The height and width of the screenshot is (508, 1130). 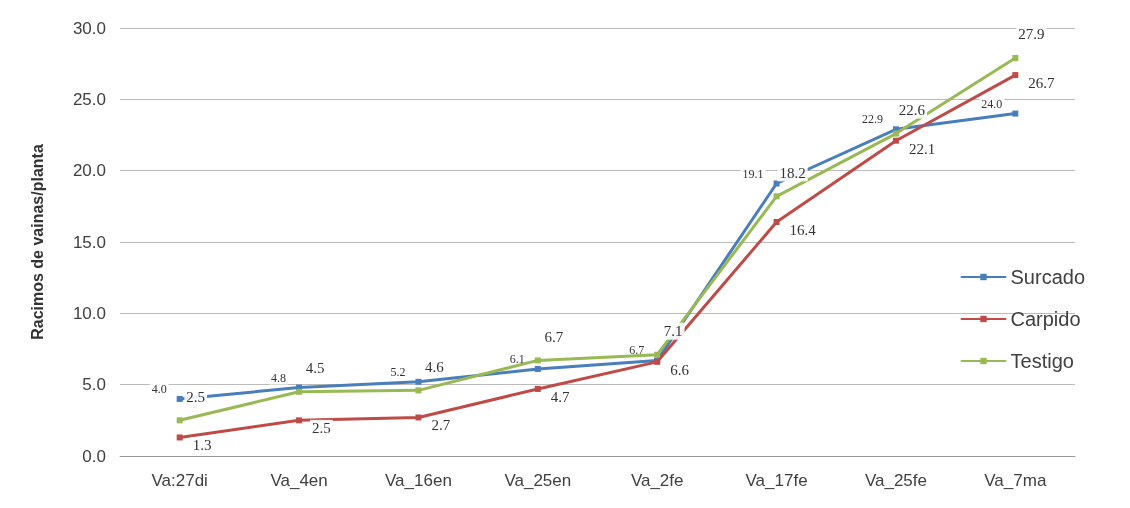 What do you see at coordinates (89, 171) in the screenshot?
I see `y-tick-label: 20.0` at bounding box center [89, 171].